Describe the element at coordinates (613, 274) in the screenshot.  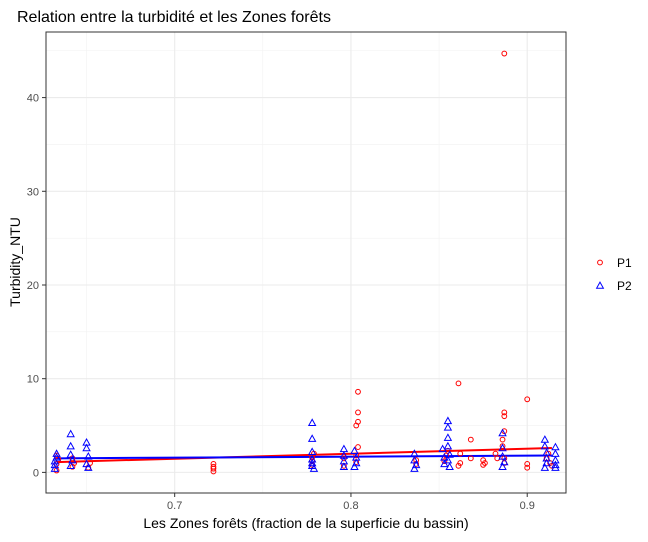
I see `legend: P1 P2` at that location.